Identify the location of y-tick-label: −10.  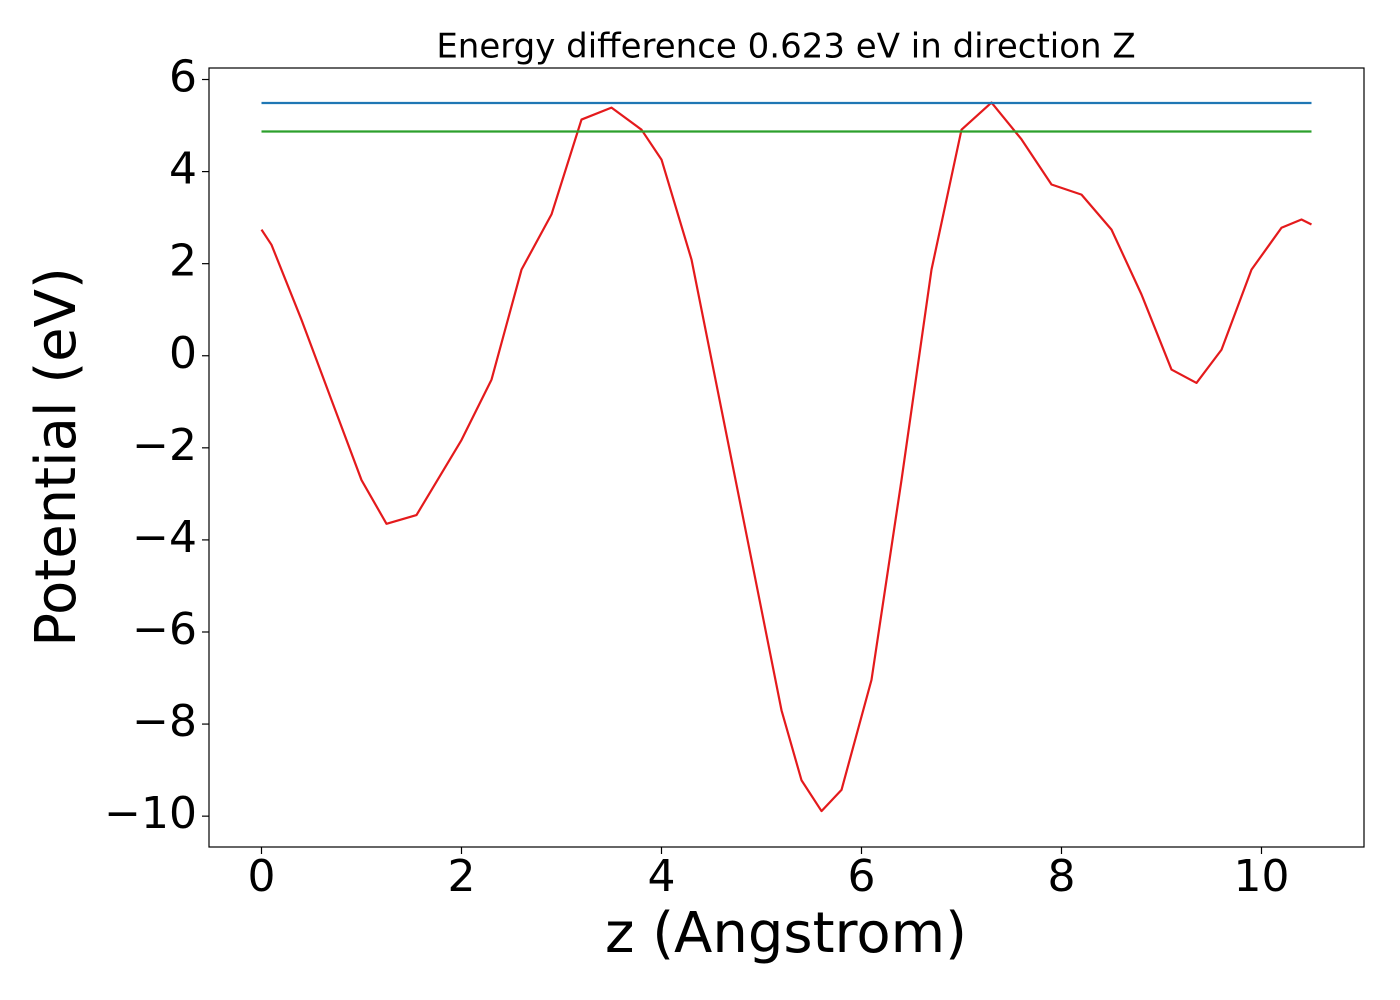
(150, 813).